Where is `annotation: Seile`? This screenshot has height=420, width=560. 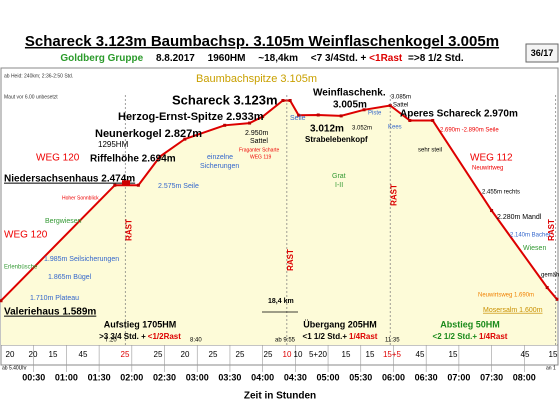
annotation: Seile is located at coordinates (298, 118).